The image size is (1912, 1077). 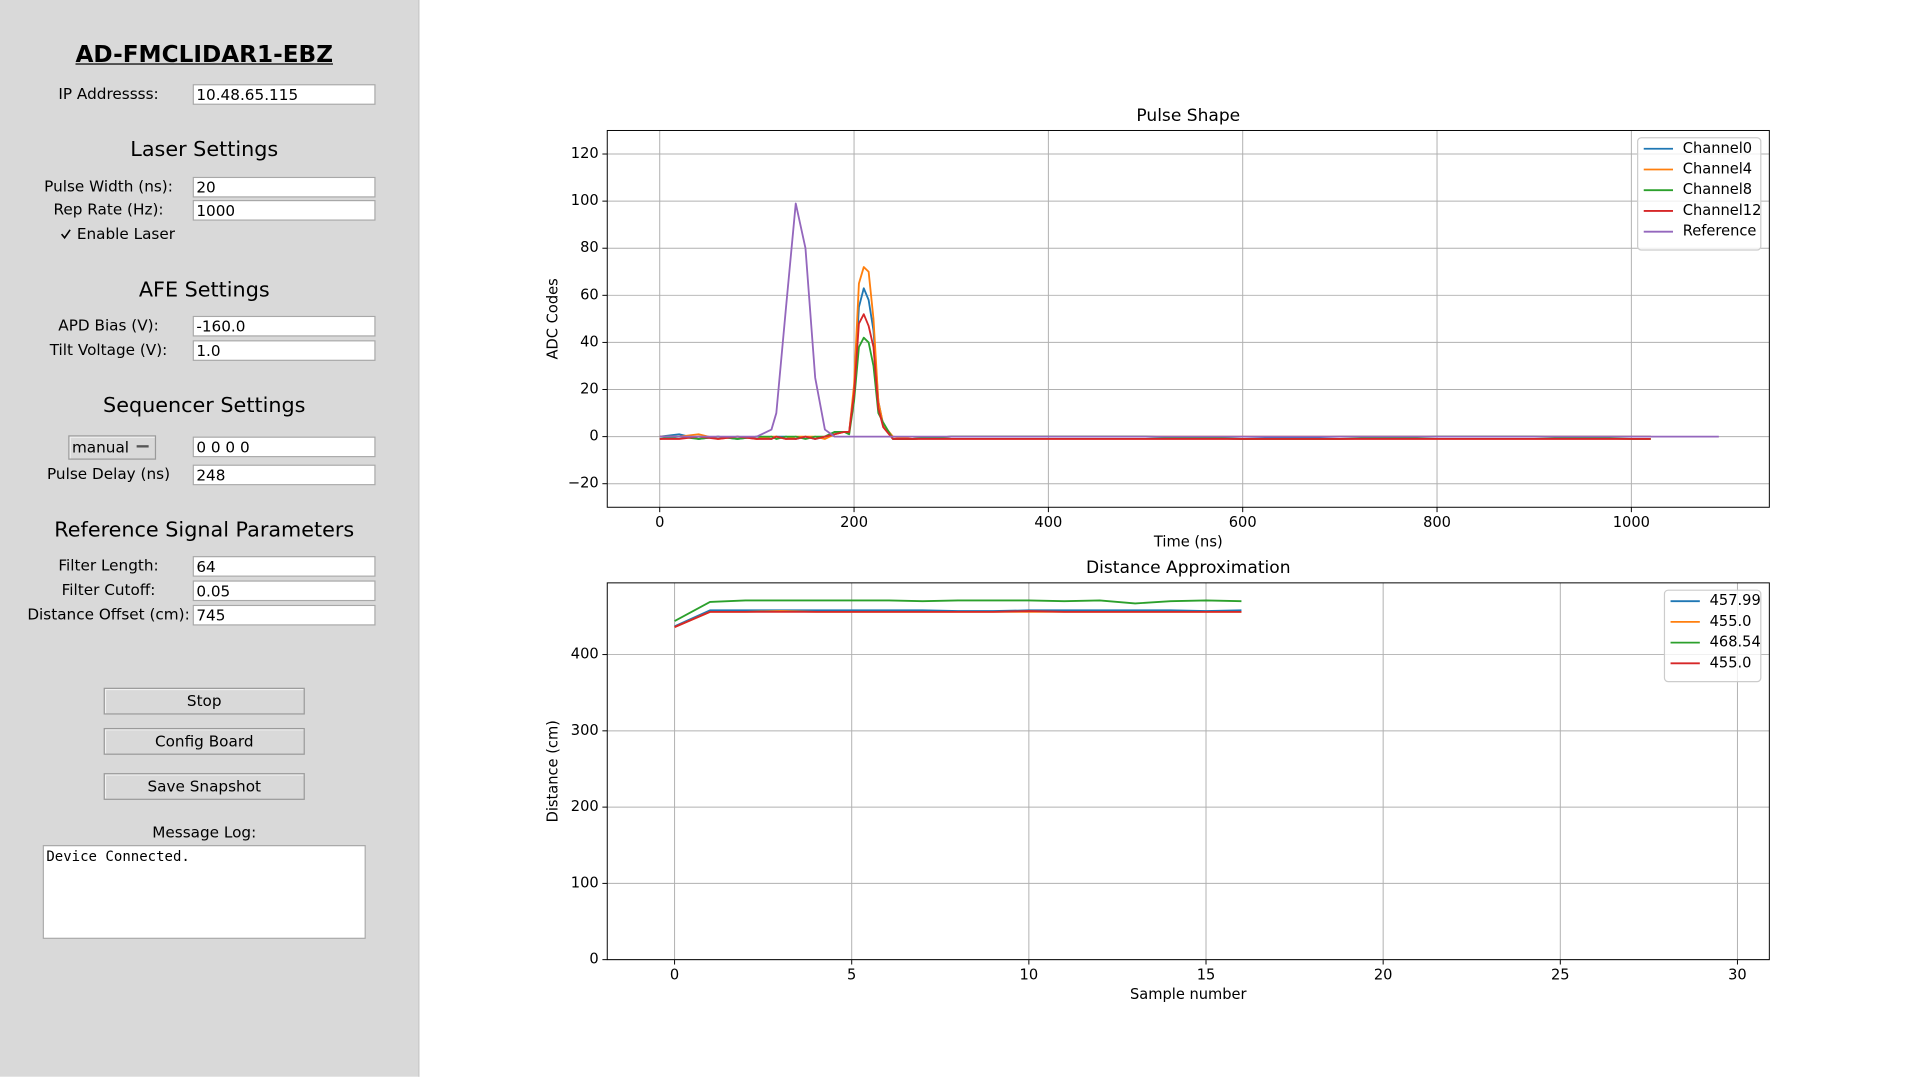 What do you see at coordinates (204, 290) in the screenshot?
I see `section-heading: AFE Settings` at bounding box center [204, 290].